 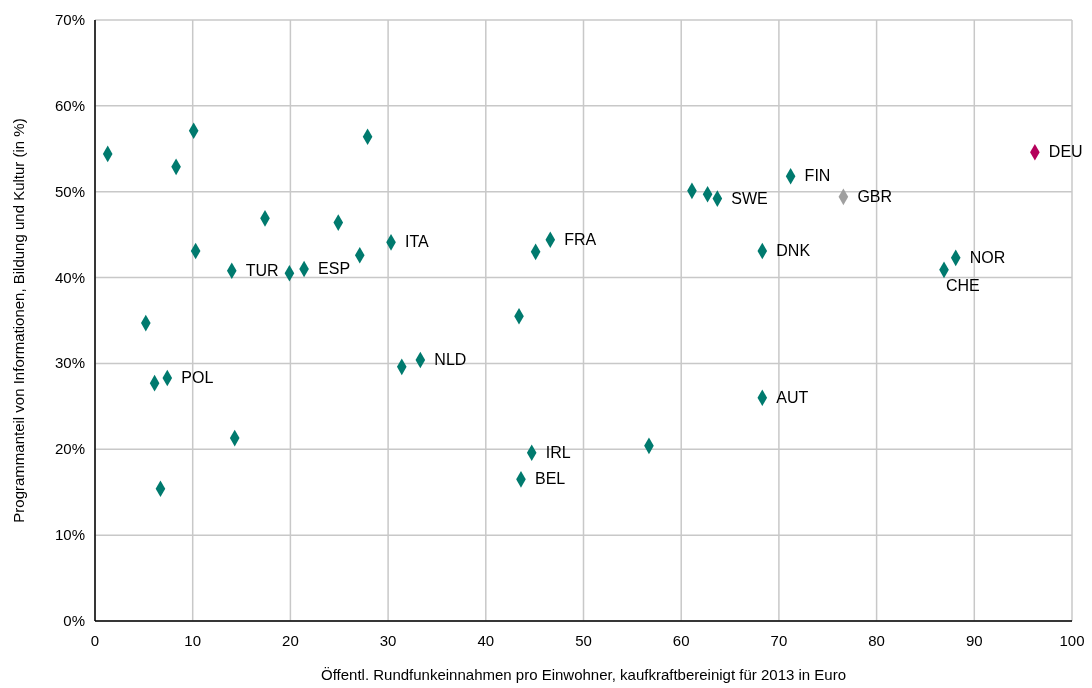 I want to click on annotation: FIN, so click(x=817, y=176).